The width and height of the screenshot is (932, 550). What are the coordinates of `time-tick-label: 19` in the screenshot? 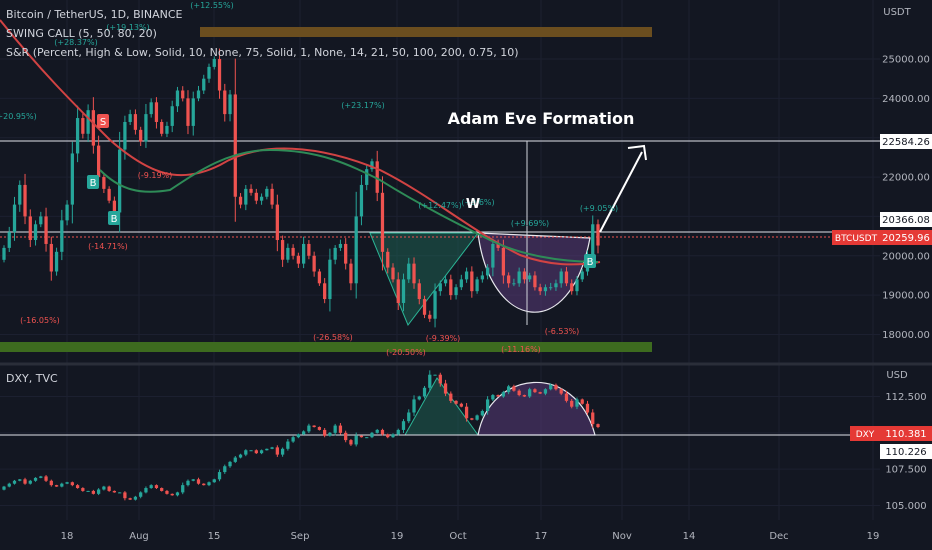 It's located at (873, 536).